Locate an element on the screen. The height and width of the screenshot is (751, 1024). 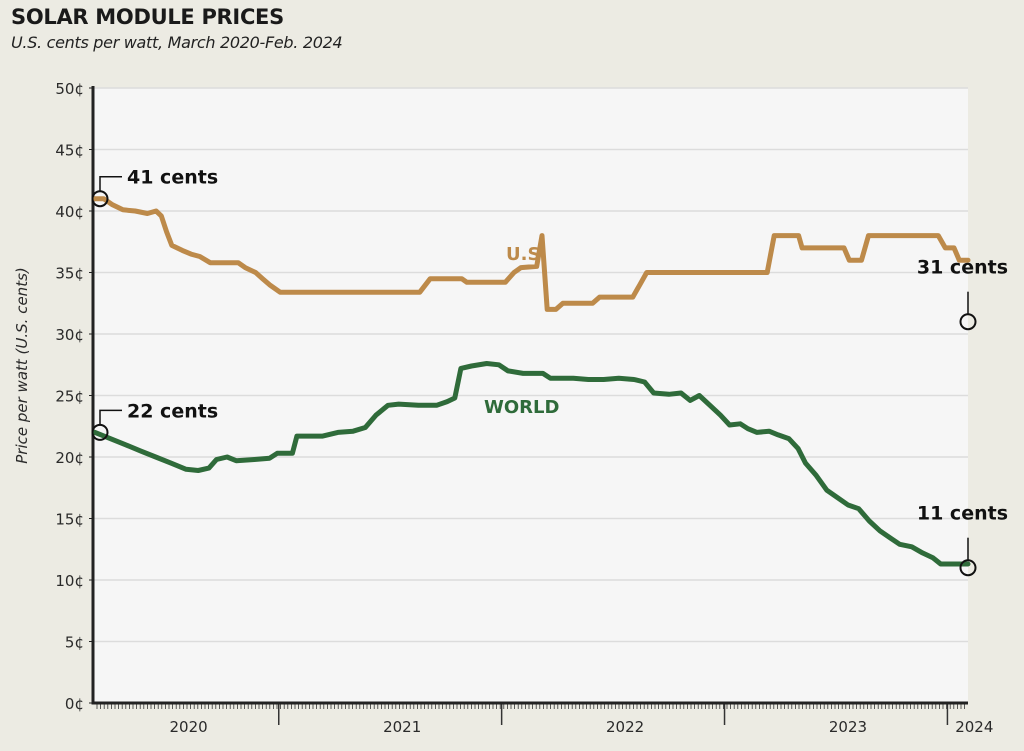
y-tick-label: 50¢ is located at coordinates (69, 89).